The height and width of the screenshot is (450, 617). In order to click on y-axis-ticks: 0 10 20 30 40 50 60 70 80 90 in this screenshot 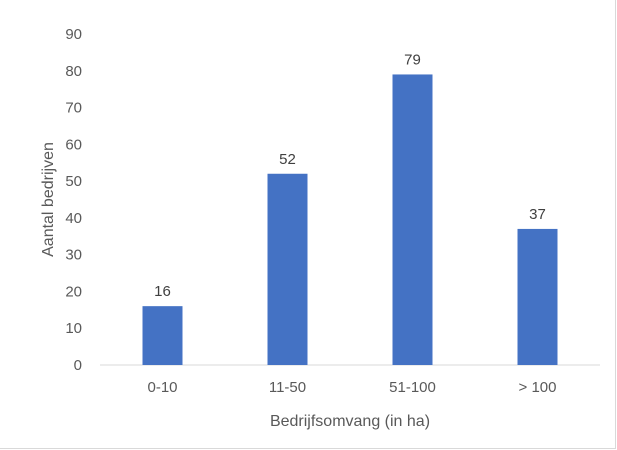, I will do `click(73, 200)`.